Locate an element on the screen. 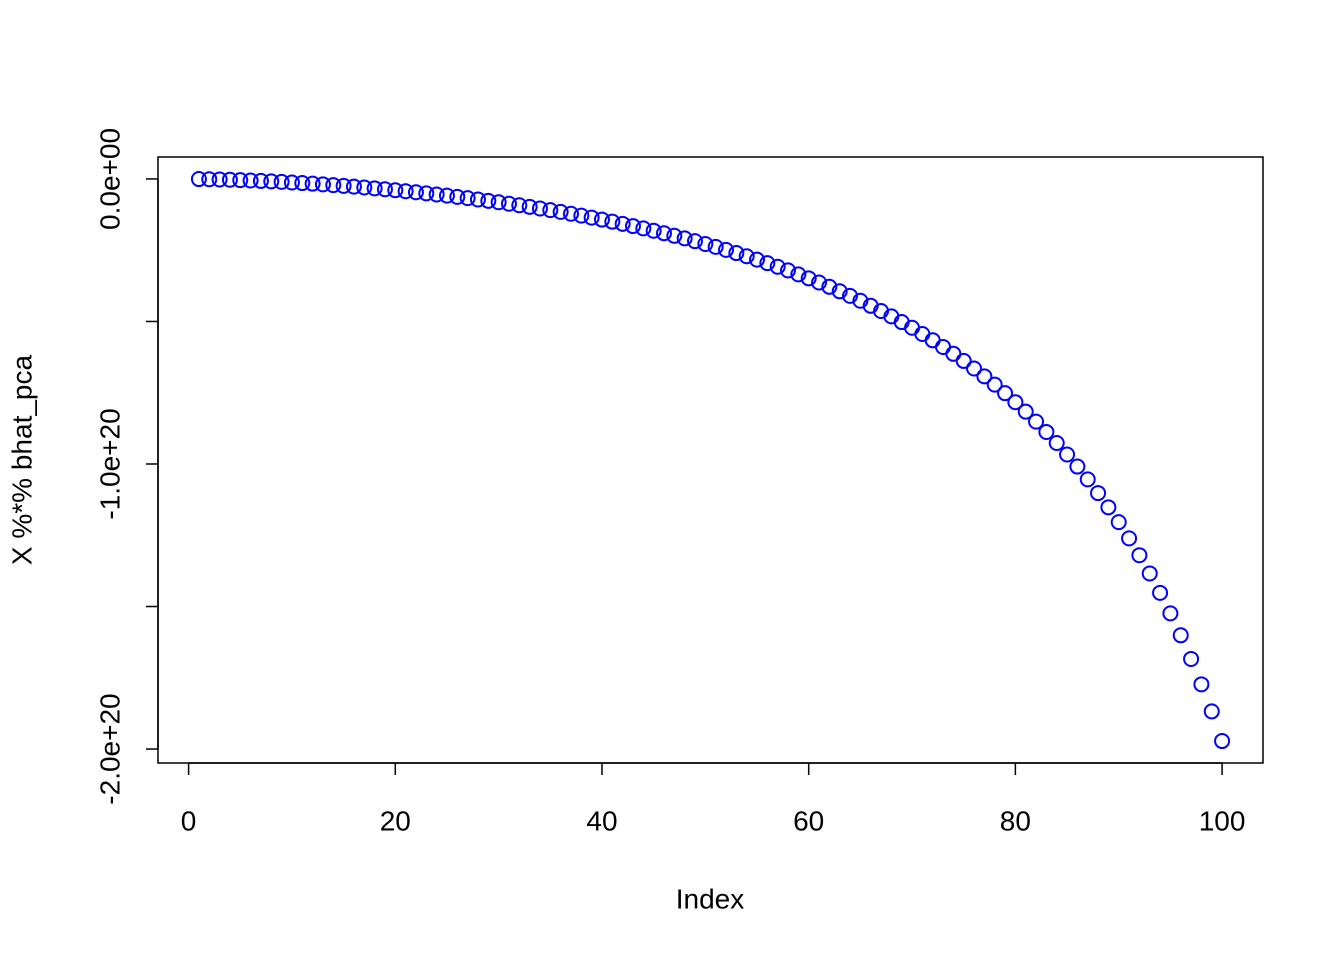 This screenshot has height=960, width=1344. x-tick-label: 40 is located at coordinates (601, 820).